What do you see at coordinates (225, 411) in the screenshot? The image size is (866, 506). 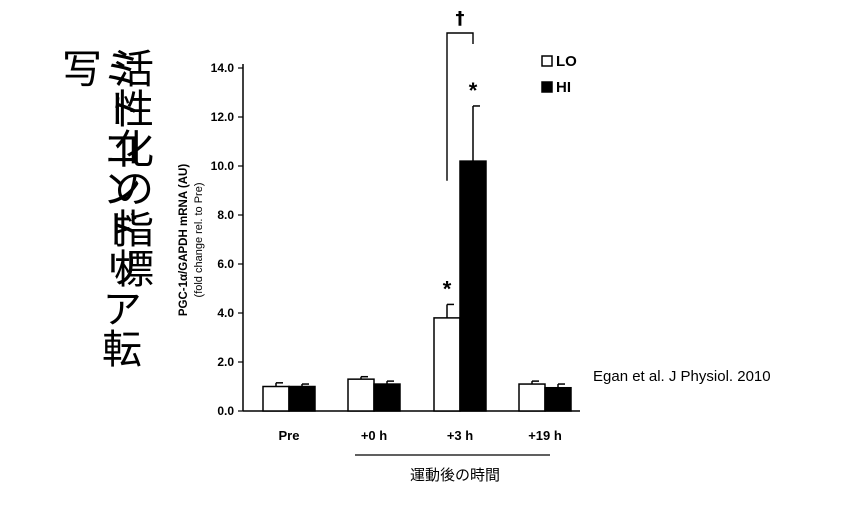 I see `y-tick-label: 0.0` at bounding box center [225, 411].